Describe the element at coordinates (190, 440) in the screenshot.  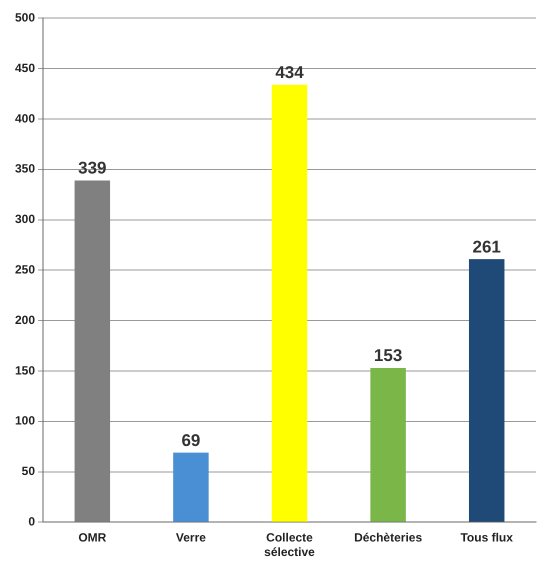
I see `data-label: 69` at that location.